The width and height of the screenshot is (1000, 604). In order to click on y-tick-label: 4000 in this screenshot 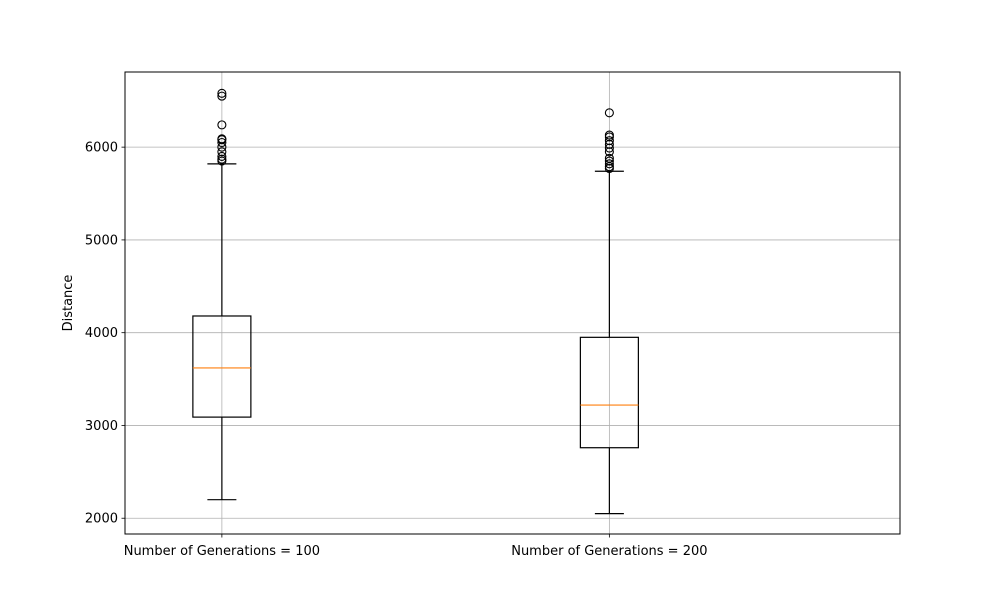, I will do `click(101, 333)`.